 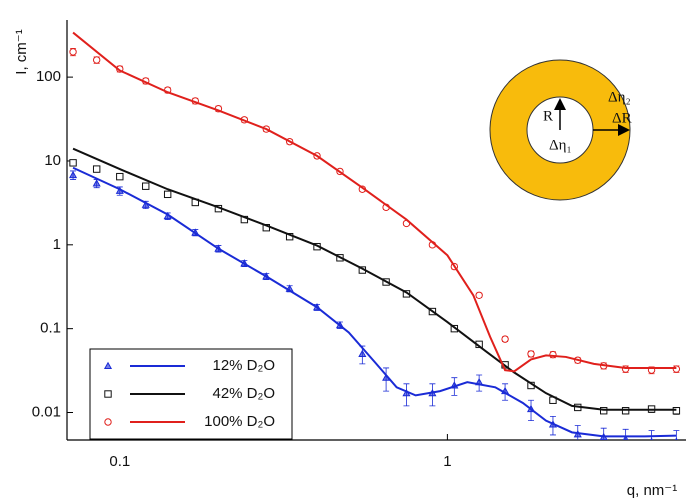 What do you see at coordinates (619, 97) in the screenshot?
I see `annotation: Δη₂` at bounding box center [619, 97].